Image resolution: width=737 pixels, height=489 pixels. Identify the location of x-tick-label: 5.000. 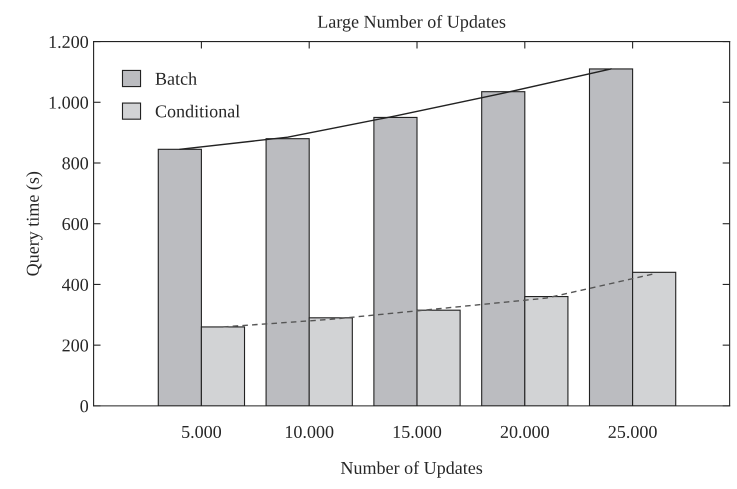
(202, 432).